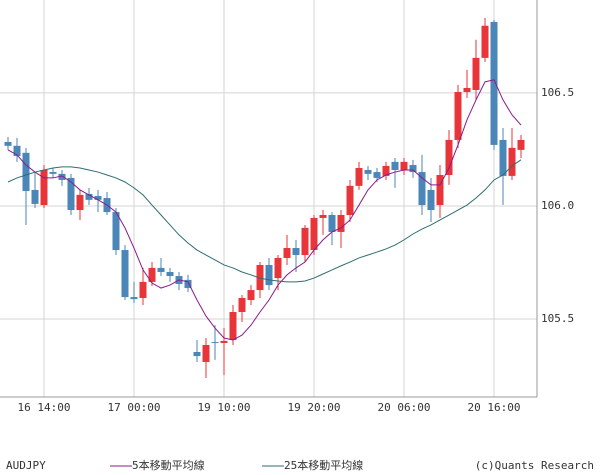 The height and width of the screenshot is (475, 600). I want to click on legend-label: 25本移動平均線, so click(323, 465).